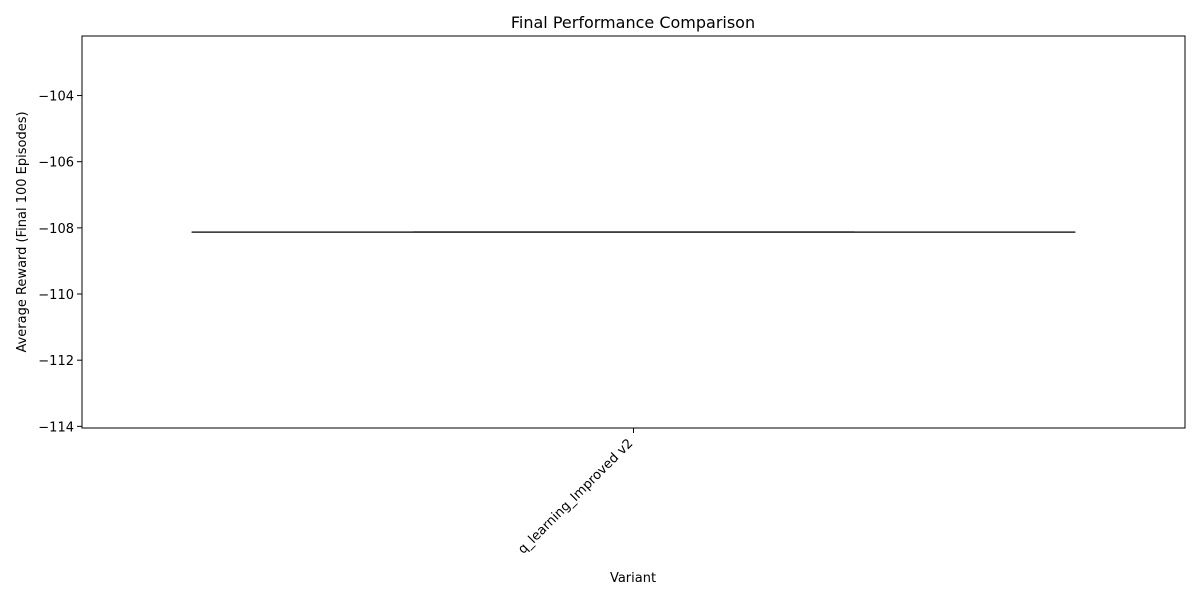 This screenshot has width=1200, height=600. I want to click on y-tick-label: −112, so click(56, 361).